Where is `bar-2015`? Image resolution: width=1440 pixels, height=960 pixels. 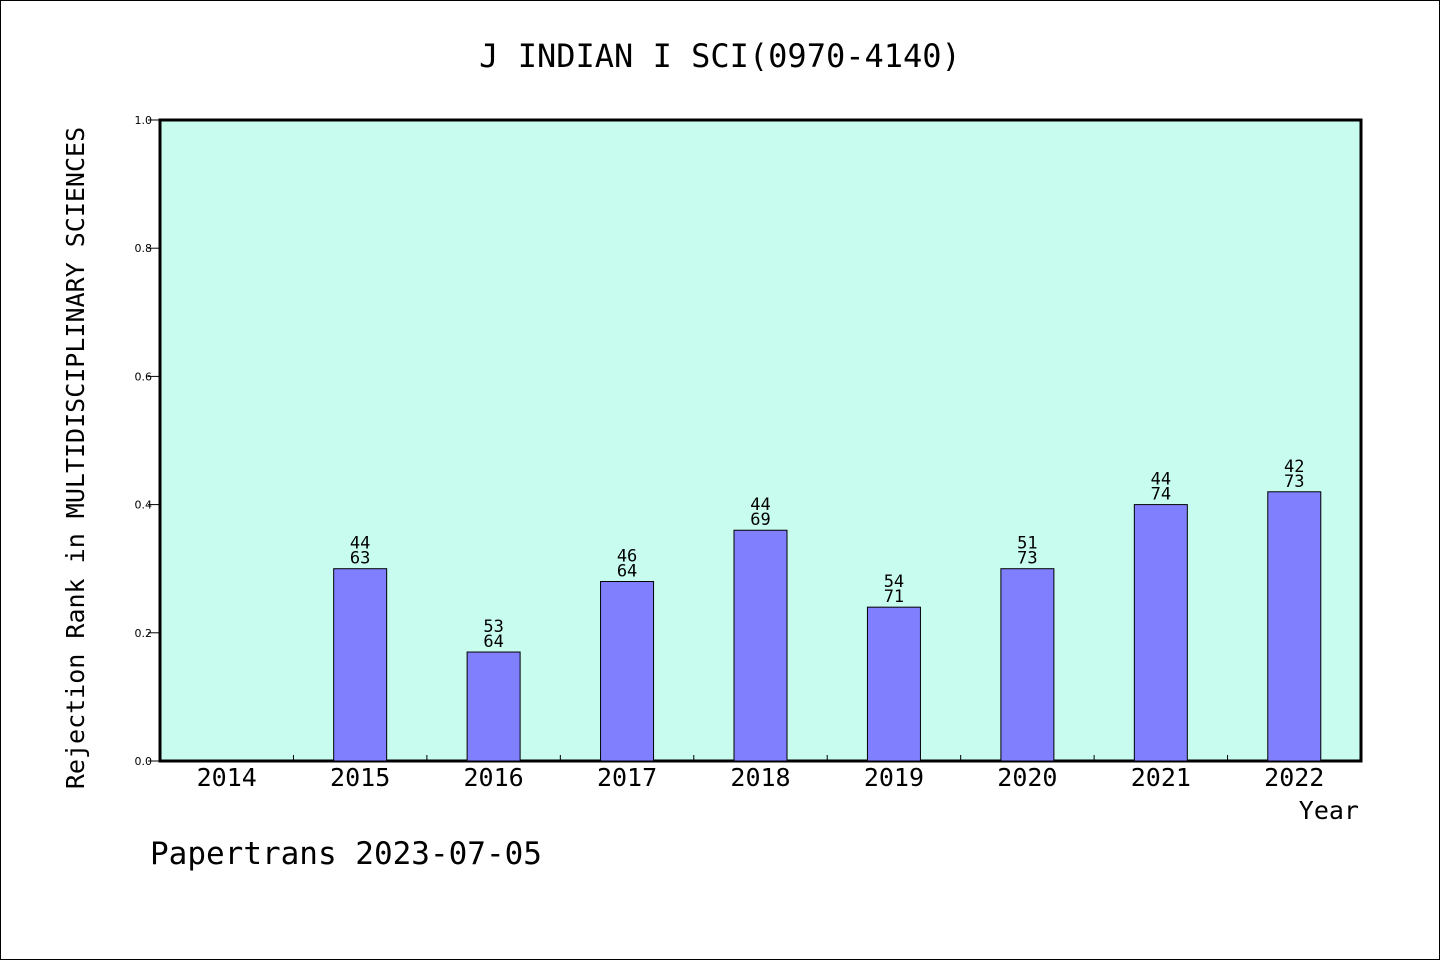 bar-2015 is located at coordinates (360, 665).